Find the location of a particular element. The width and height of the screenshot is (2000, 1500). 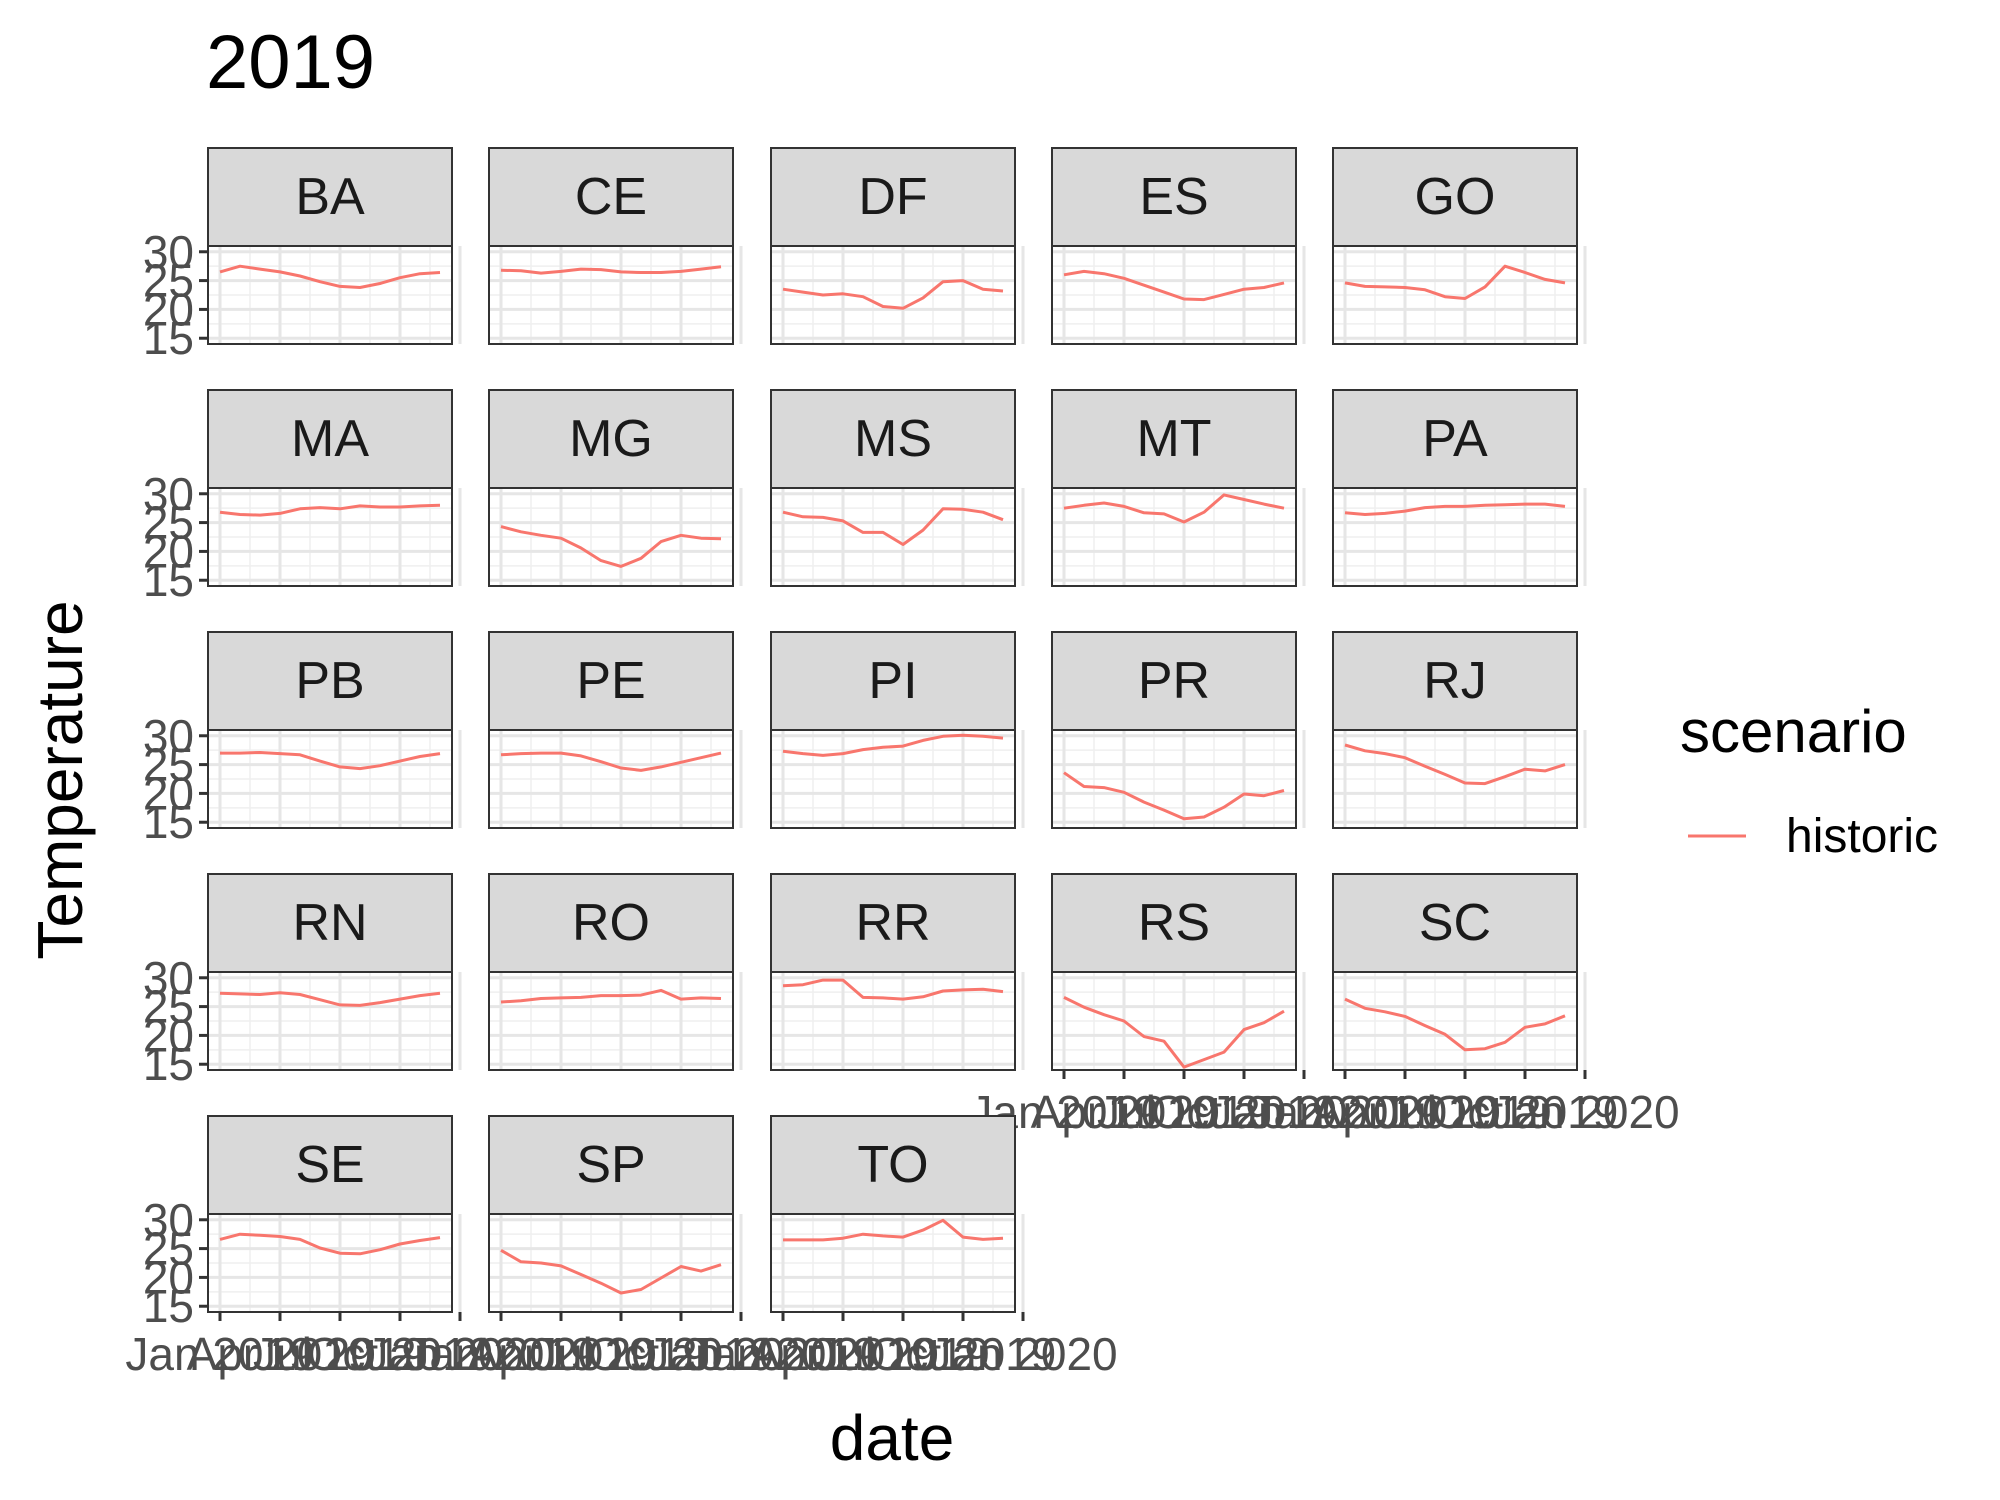

facet-label: CE is located at coordinates (611, 197).